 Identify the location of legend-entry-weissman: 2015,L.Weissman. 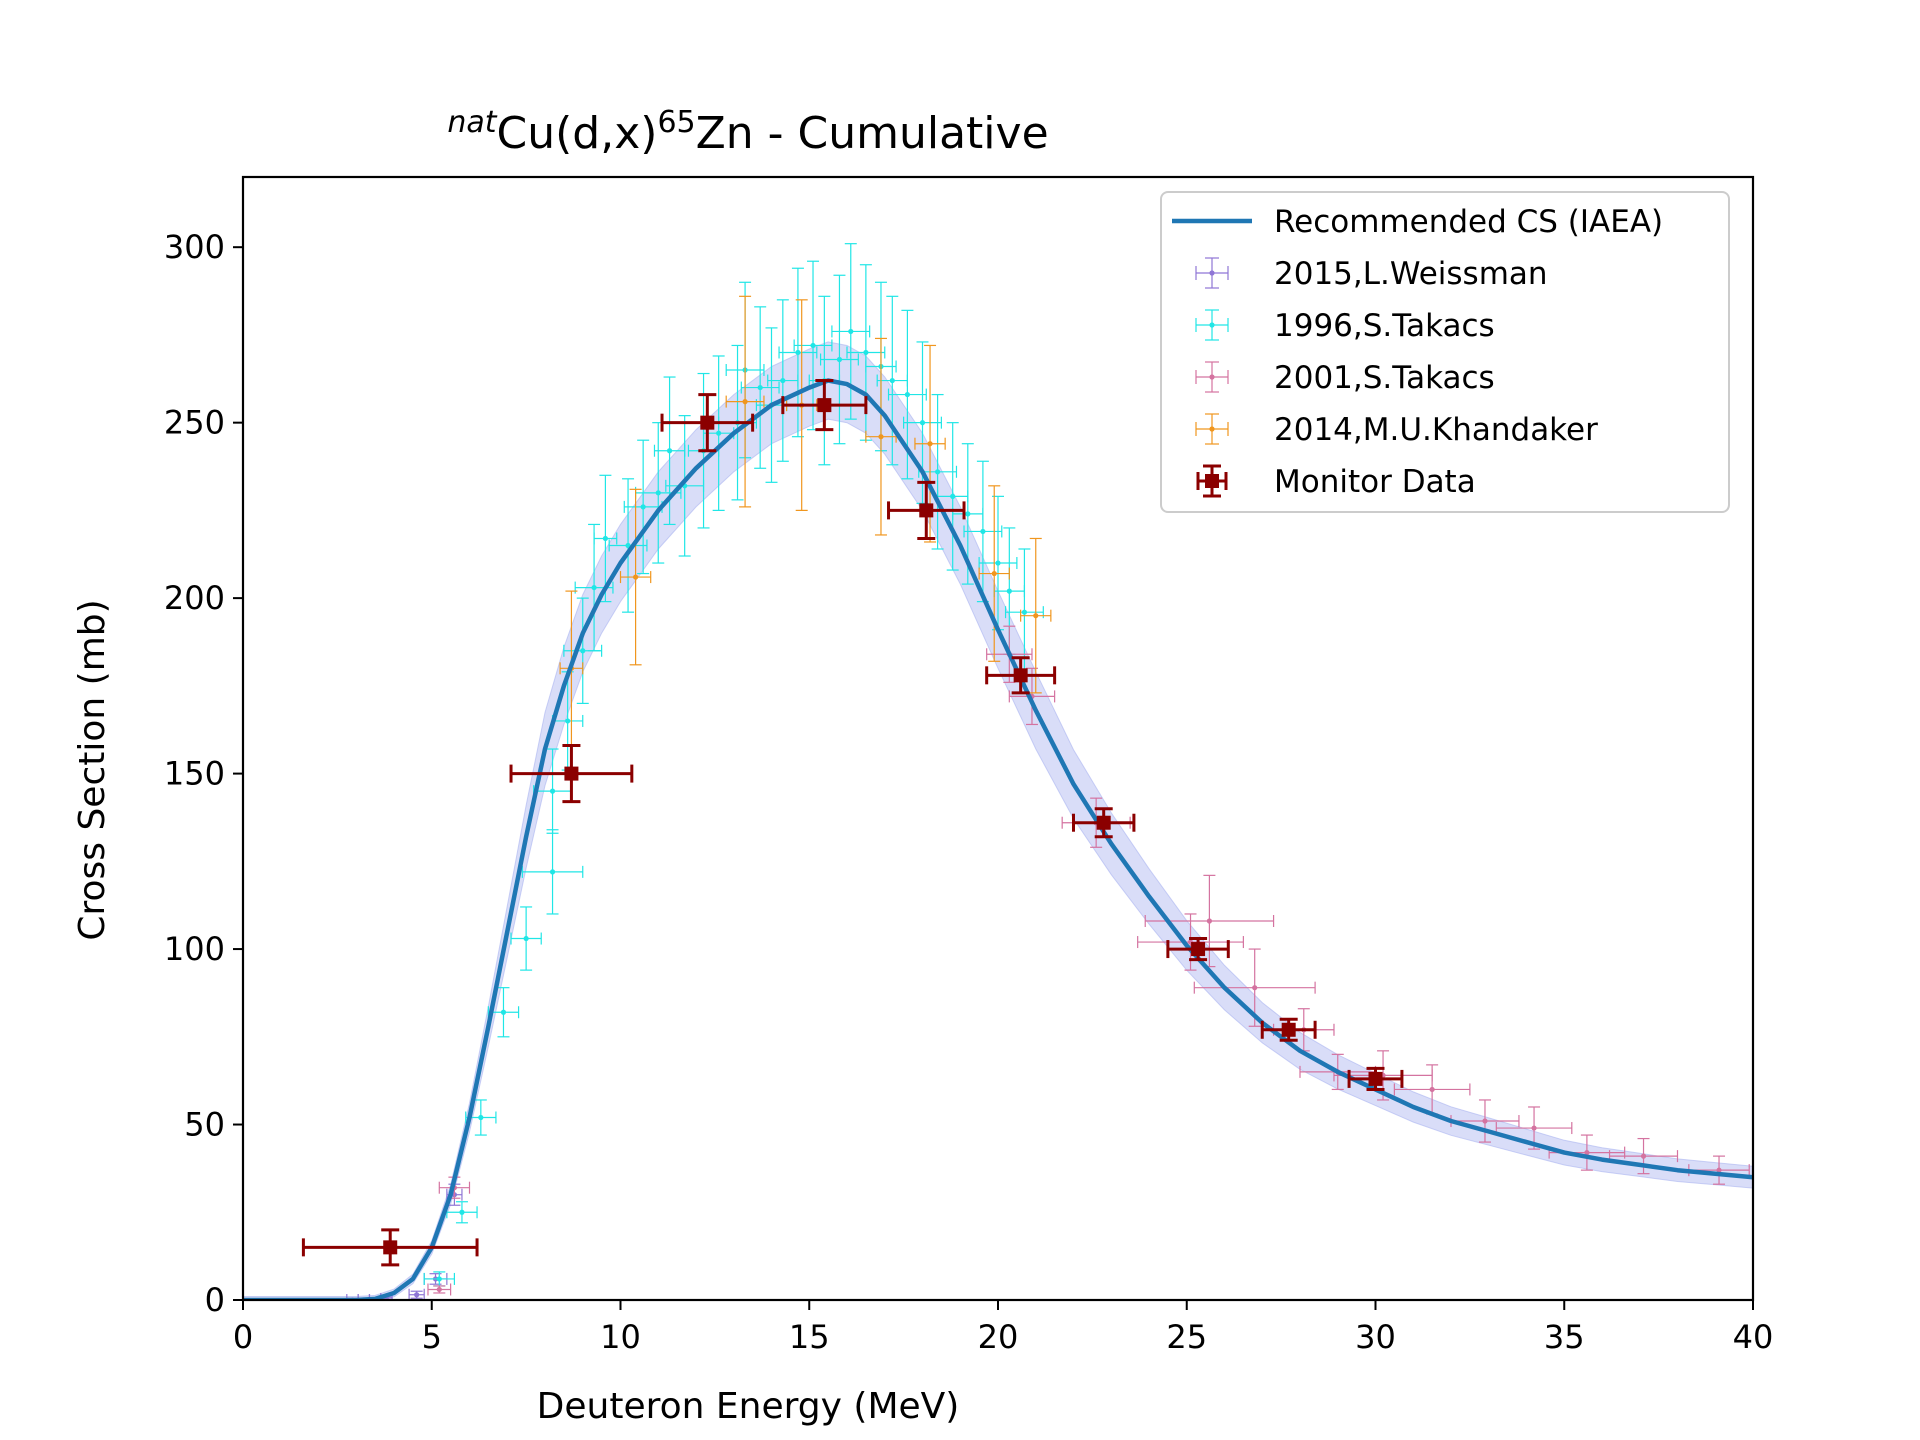
(1371, 274).